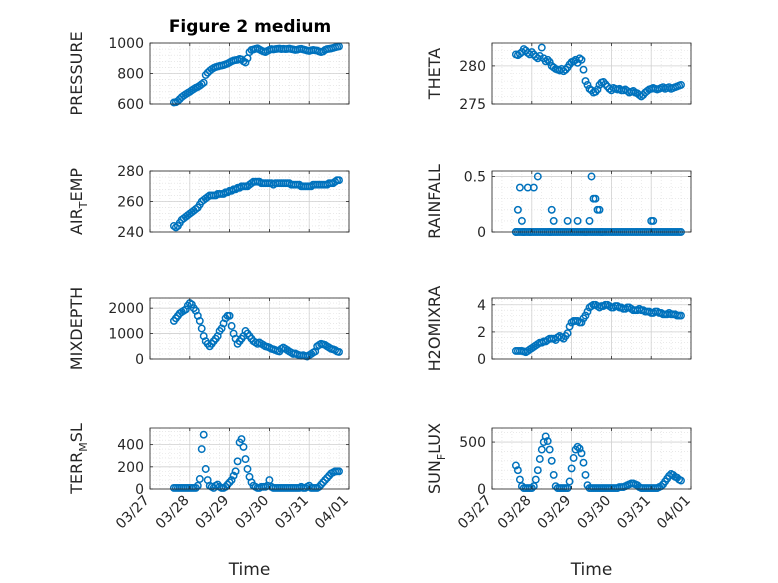 The image size is (778, 583). Describe the element at coordinates (481, 306) in the screenshot. I see `y-tick-label: 4` at that location.